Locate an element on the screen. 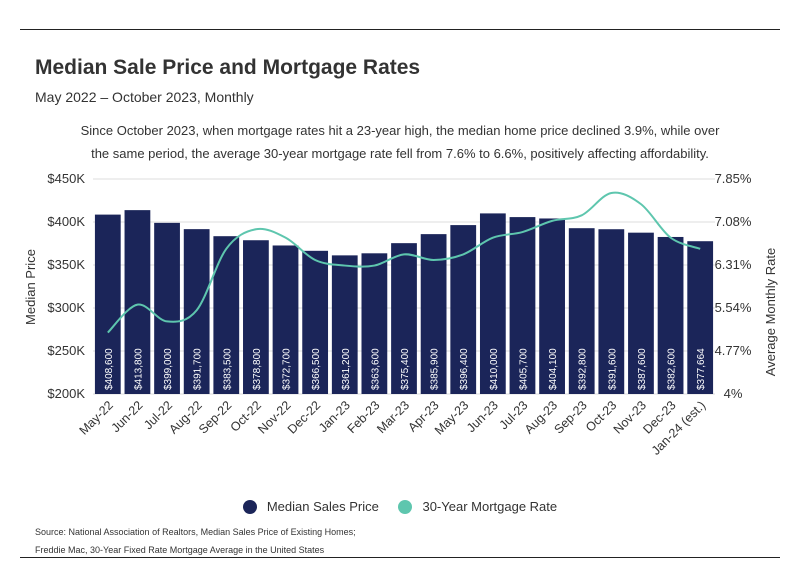  legend-label-line: 30-Year Mortgage Rate is located at coordinates (490, 506).